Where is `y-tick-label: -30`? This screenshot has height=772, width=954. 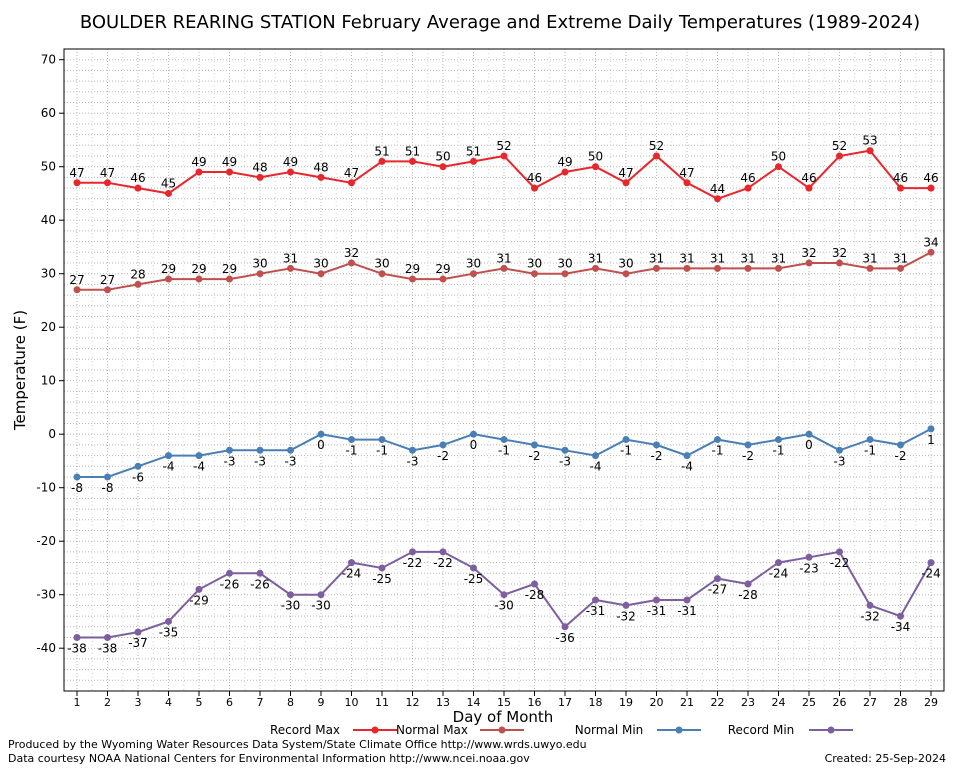
y-tick-label: -30 is located at coordinates (46, 595).